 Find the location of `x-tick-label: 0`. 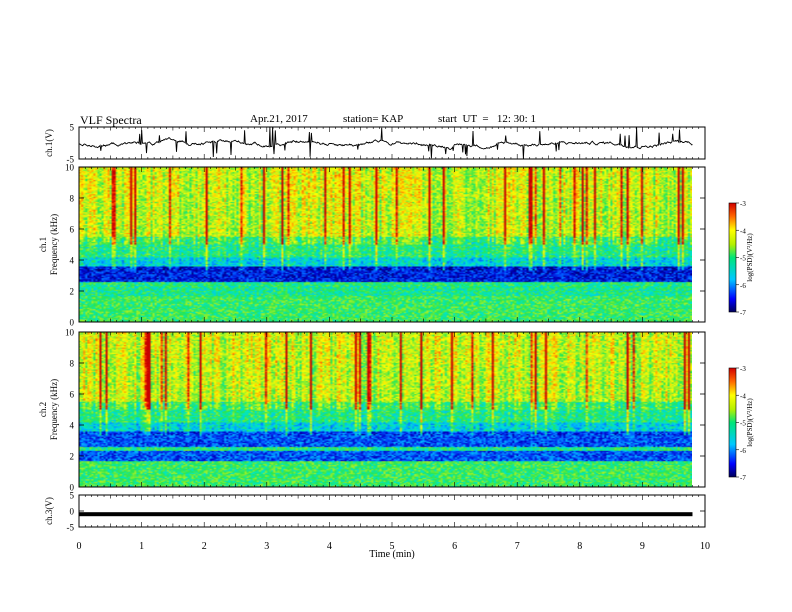

x-tick-label: 0 is located at coordinates (79, 546).